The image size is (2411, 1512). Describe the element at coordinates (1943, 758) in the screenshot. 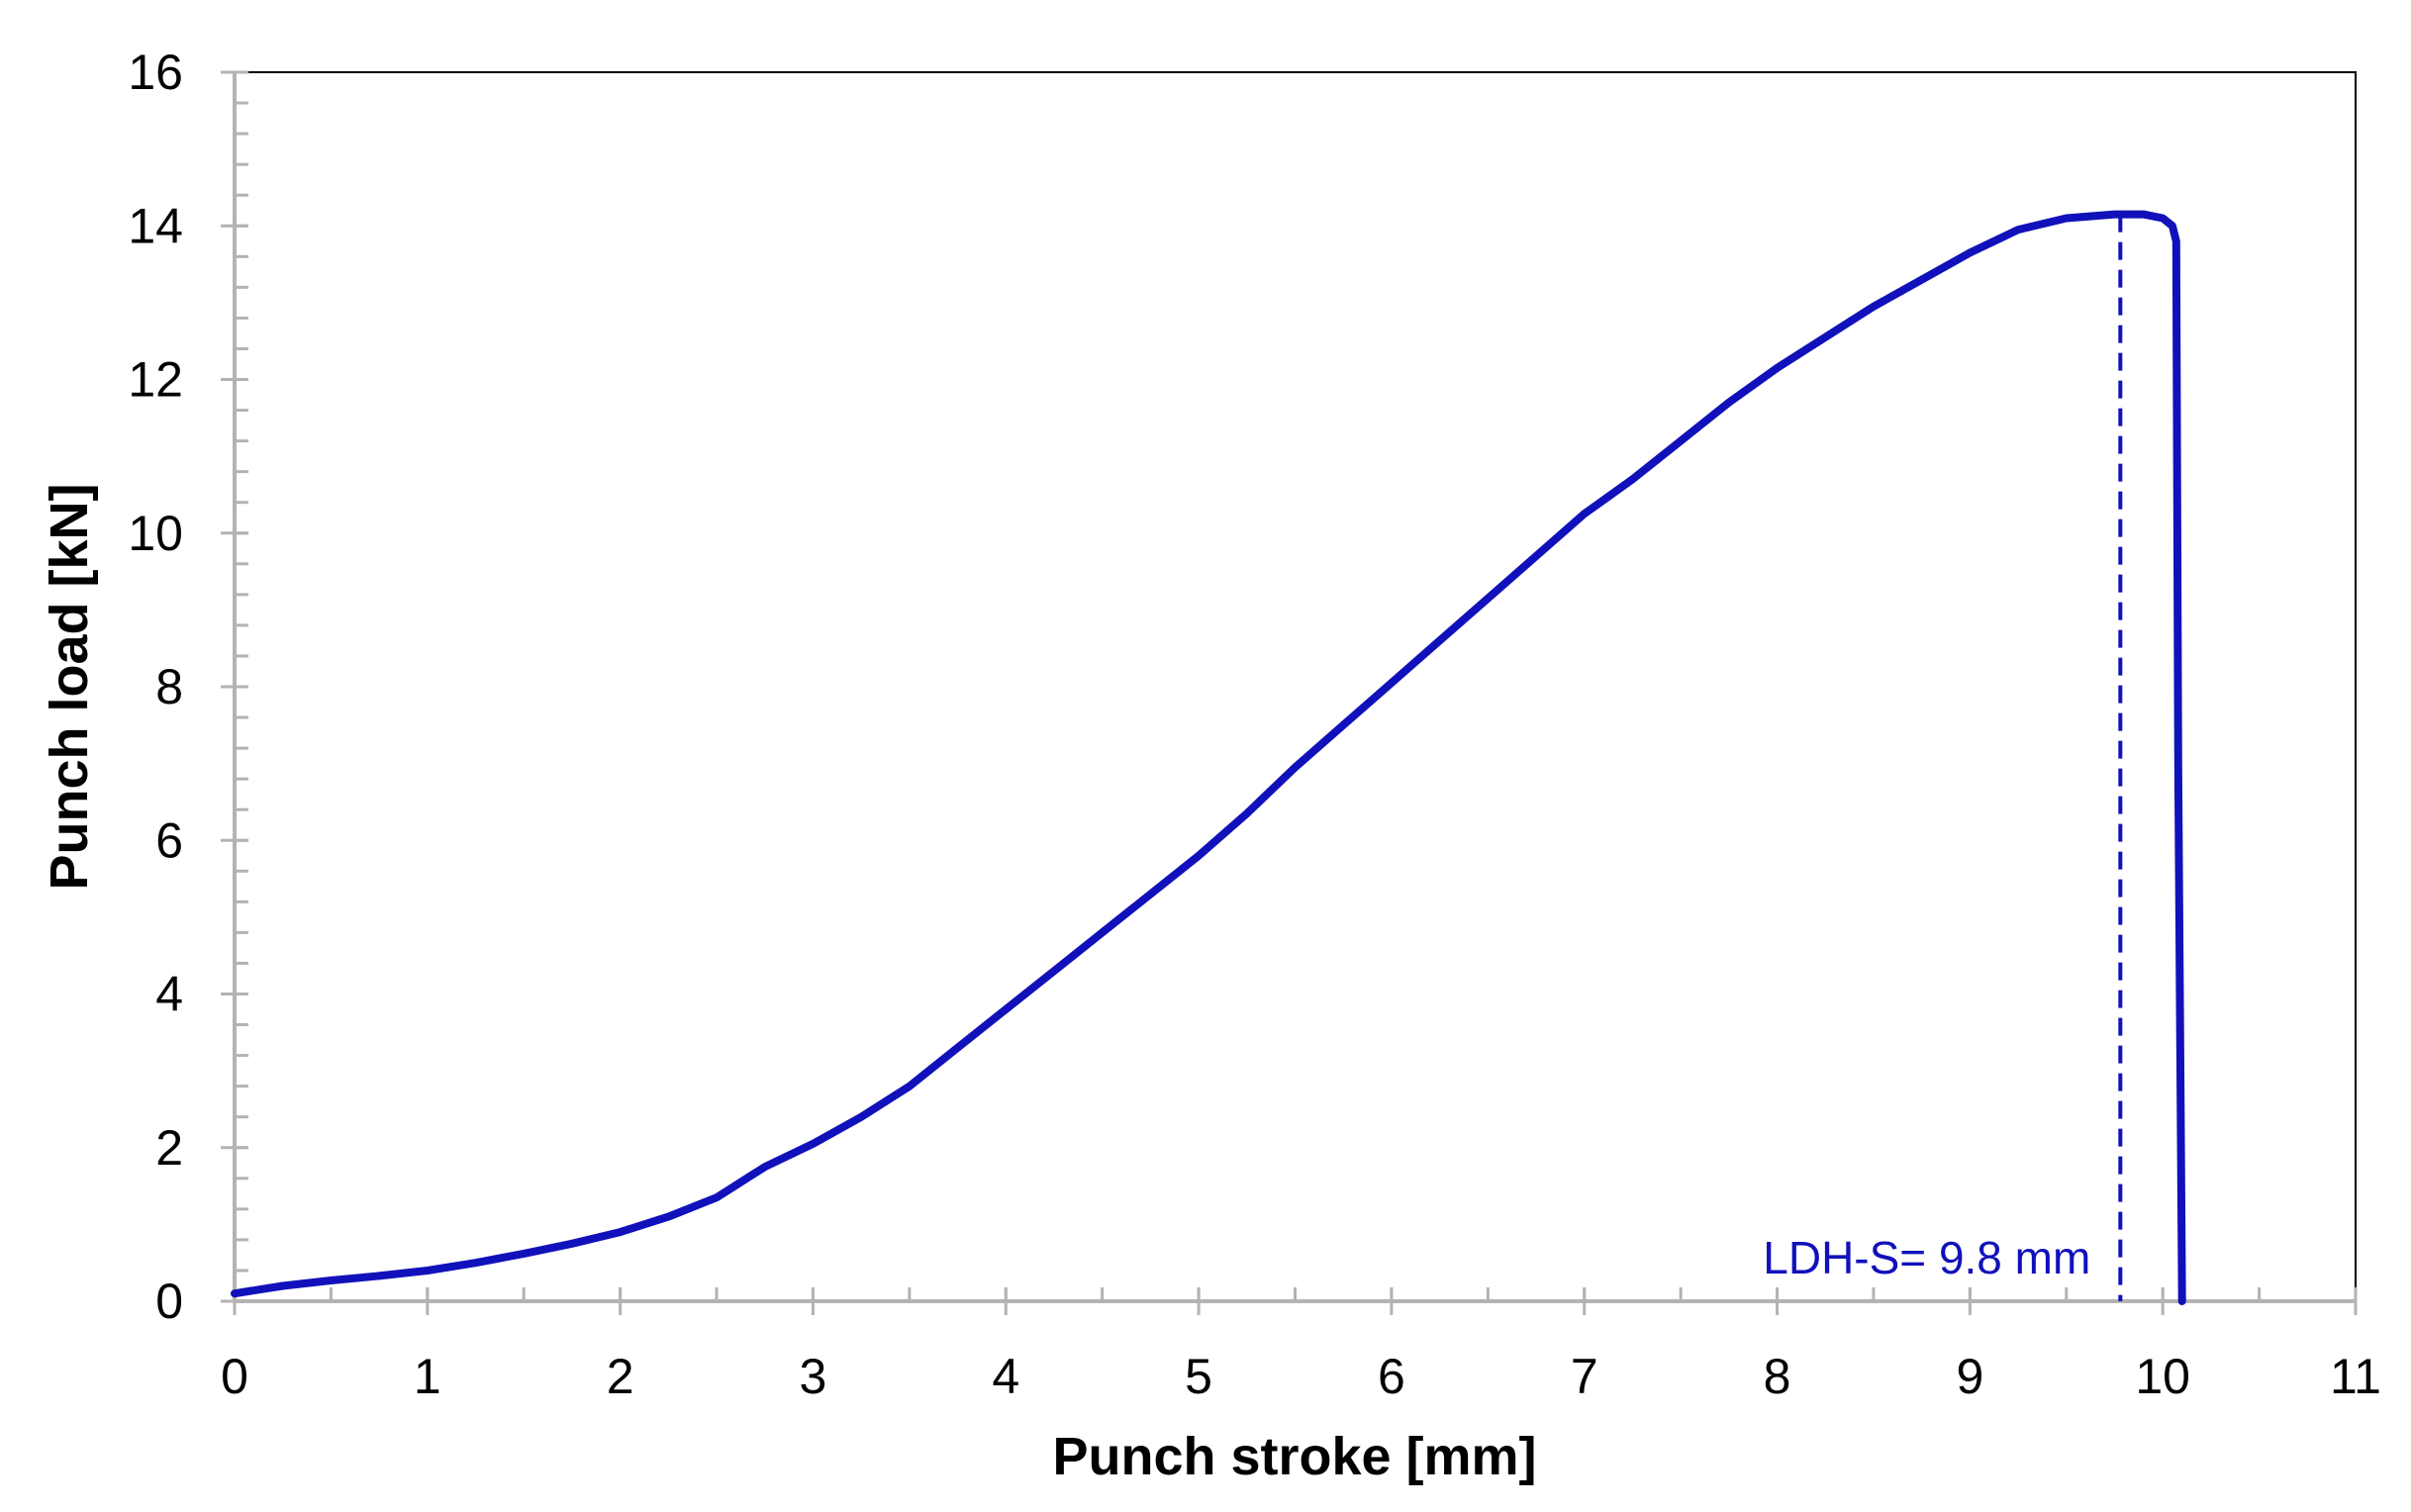

I see `annotation-layer: LDH-S= 9.8 mm` at that location.